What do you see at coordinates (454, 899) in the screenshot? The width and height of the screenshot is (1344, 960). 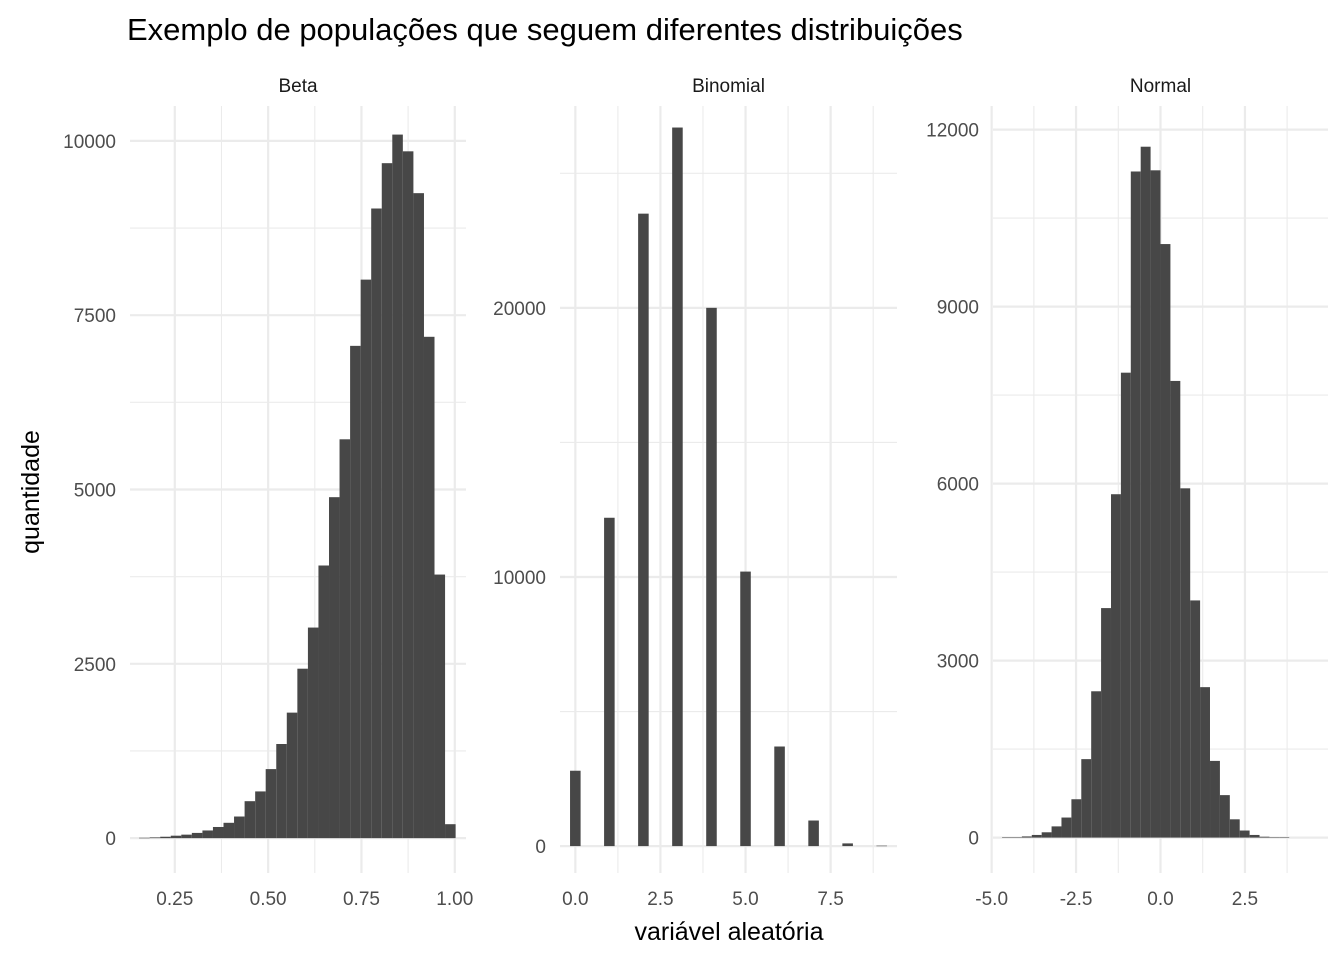 I see `x-tick-label: 1.00` at bounding box center [454, 899].